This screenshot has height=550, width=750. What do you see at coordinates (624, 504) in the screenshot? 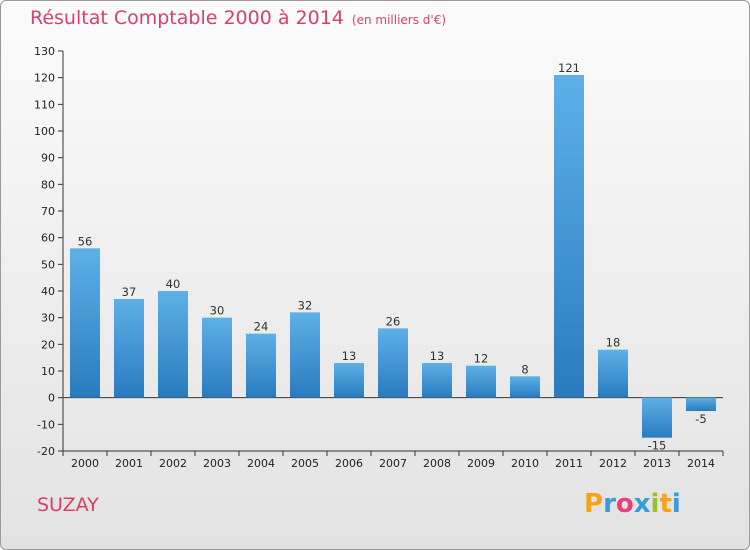
I see `logo-letter: o` at bounding box center [624, 504].